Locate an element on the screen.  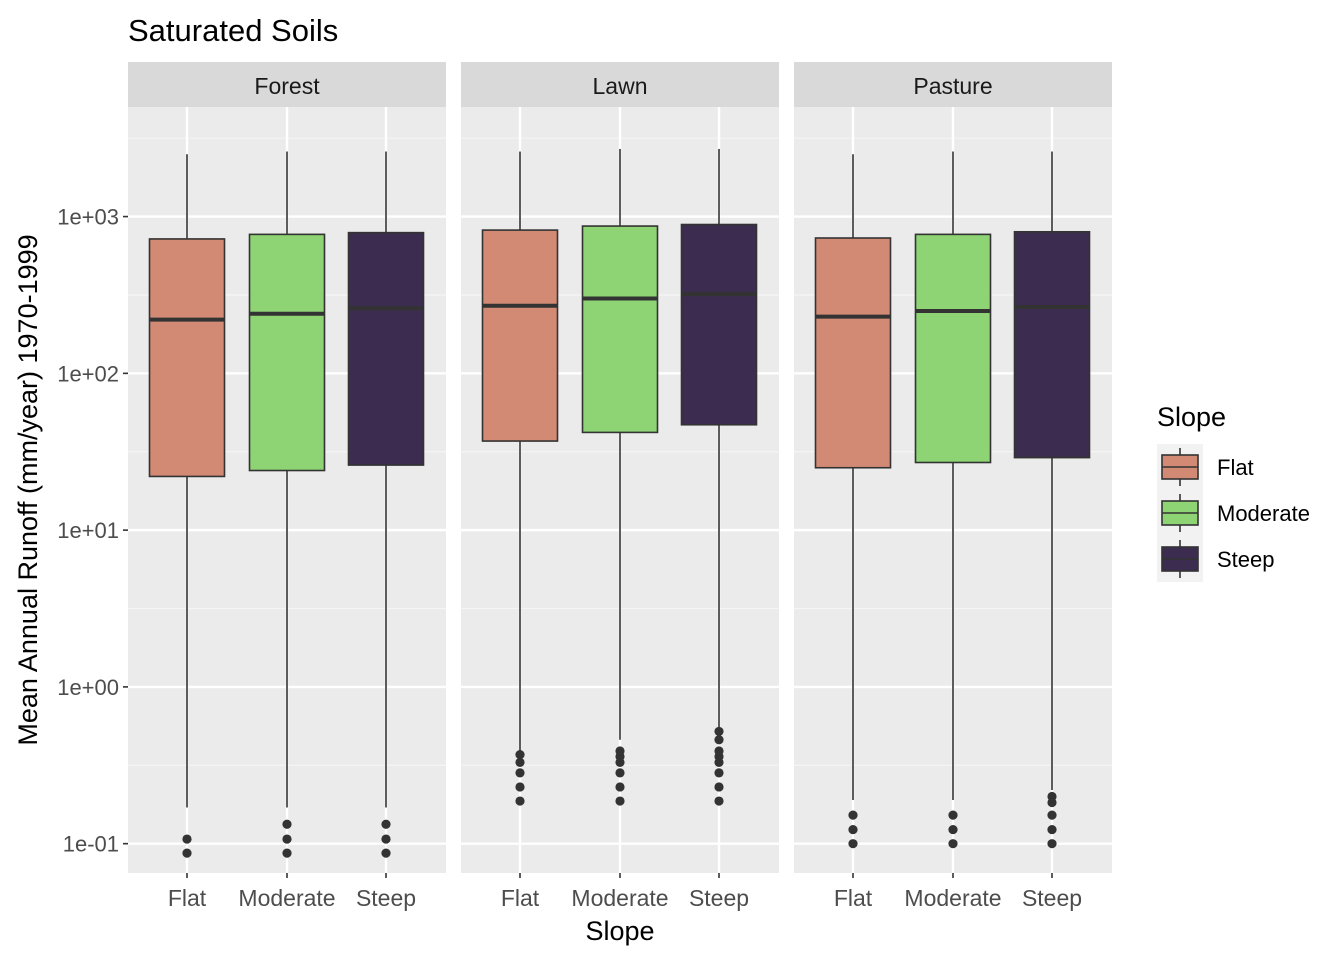
facet-strip-label: Lawn is located at coordinates (620, 86).